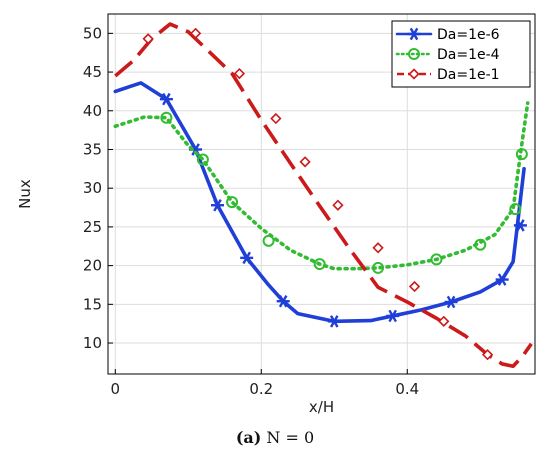 This screenshot has height=464, width=550. I want to click on y-tick-label: 15, so click(92, 304).